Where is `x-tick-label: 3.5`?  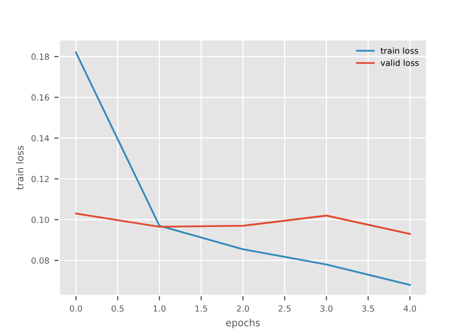
x-tick-label: 3.5 is located at coordinates (368, 308).